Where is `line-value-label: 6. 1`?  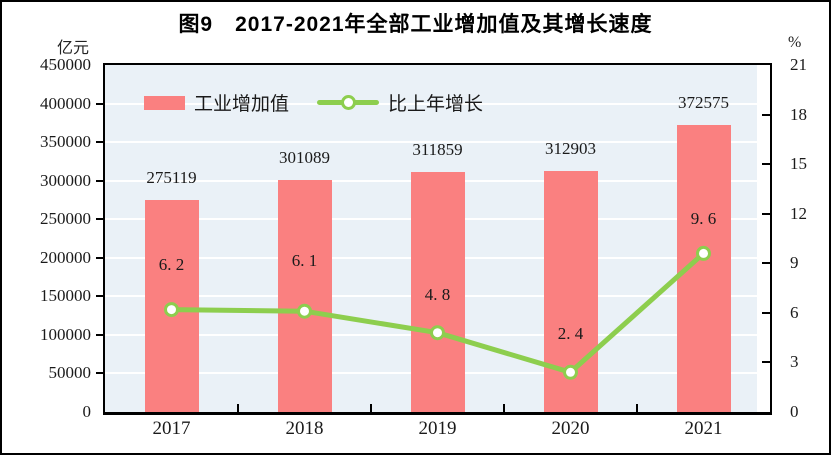
line-value-label: 6. 1 is located at coordinates (304, 261).